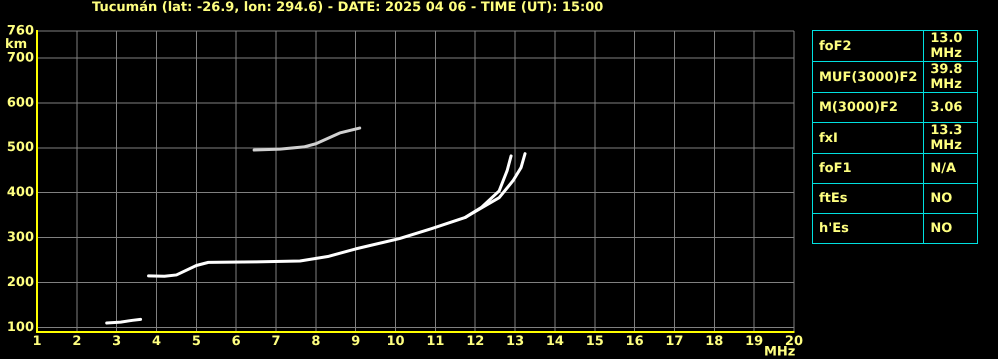  Describe the element at coordinates (868, 229) in the screenshot. I see `category-label: h'Es` at that location.